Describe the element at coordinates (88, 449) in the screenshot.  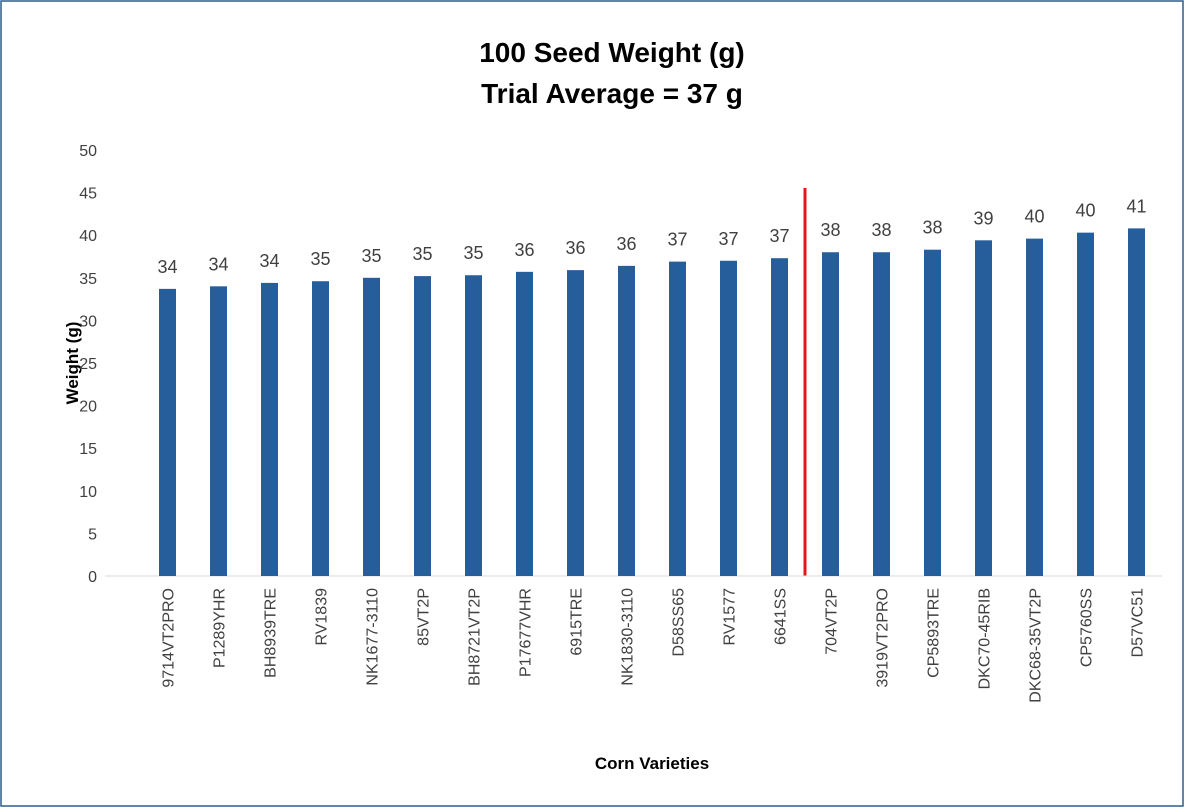
I see `y-tick-label: 15` at that location.